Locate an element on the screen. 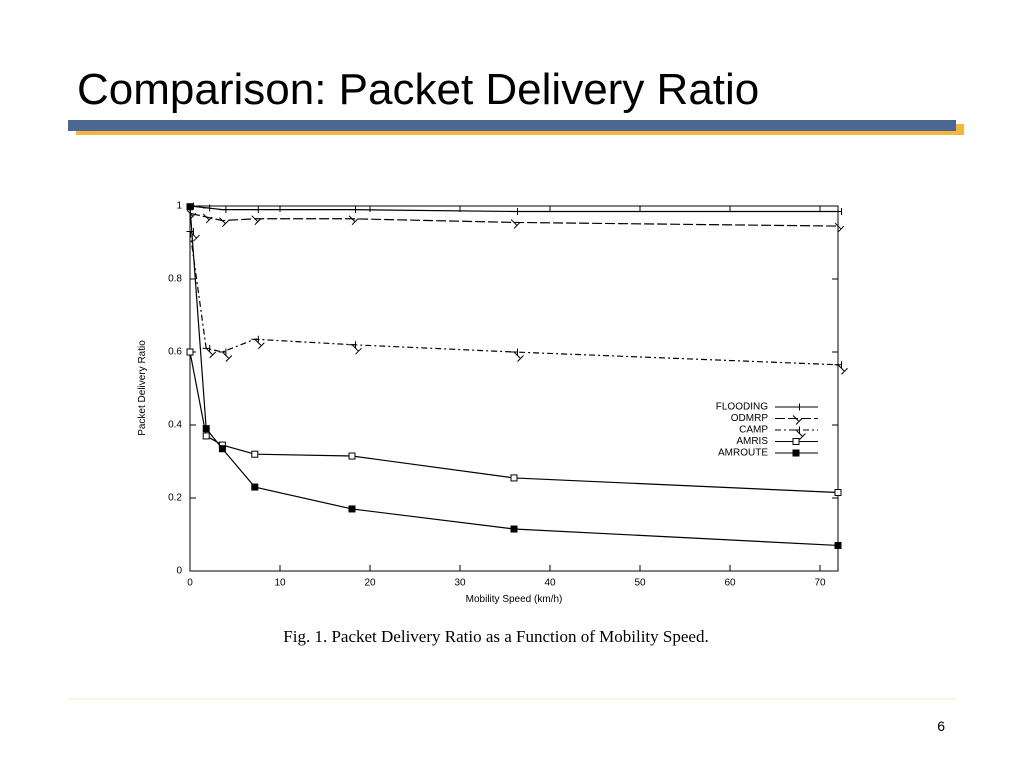 The height and width of the screenshot is (768, 1024). title-underline is located at coordinates (512, 125).